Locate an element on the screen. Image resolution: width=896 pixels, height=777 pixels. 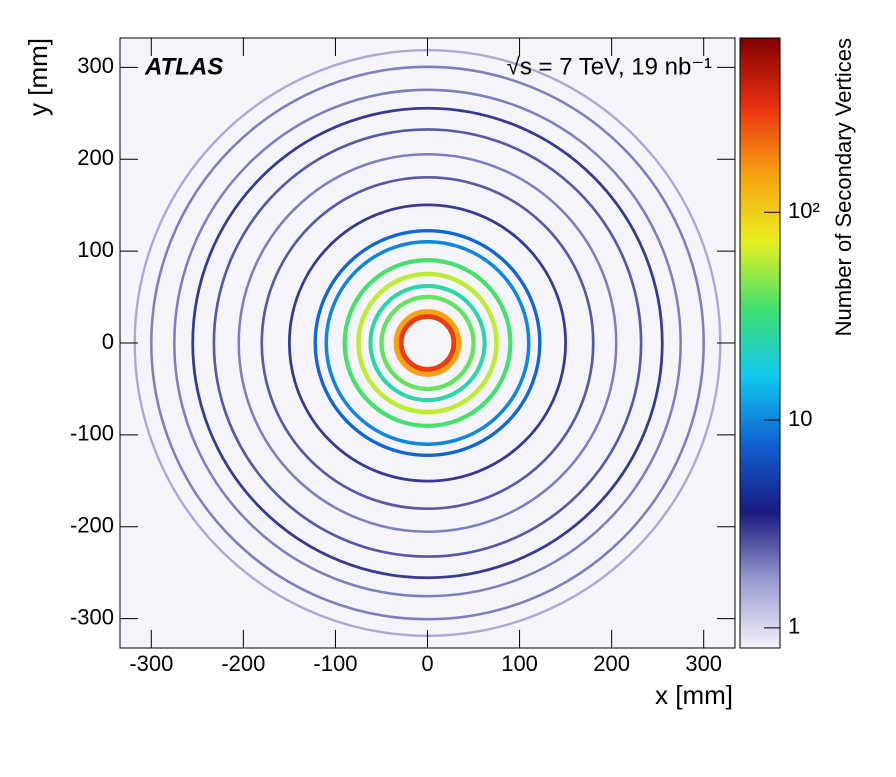
x-tick-label: -300 is located at coordinates (151, 663).